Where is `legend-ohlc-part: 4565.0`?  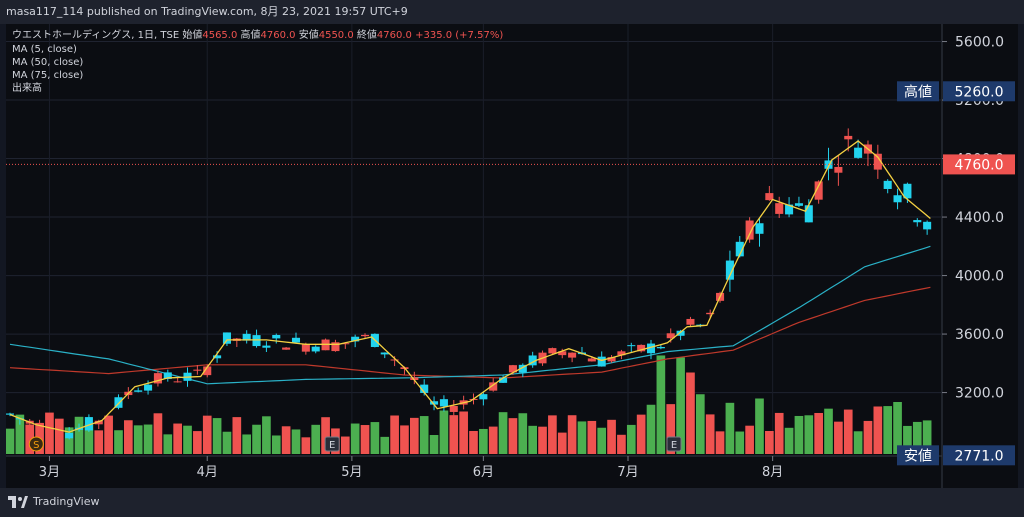 legend-ohlc-part: 4565.0 is located at coordinates (219, 35).